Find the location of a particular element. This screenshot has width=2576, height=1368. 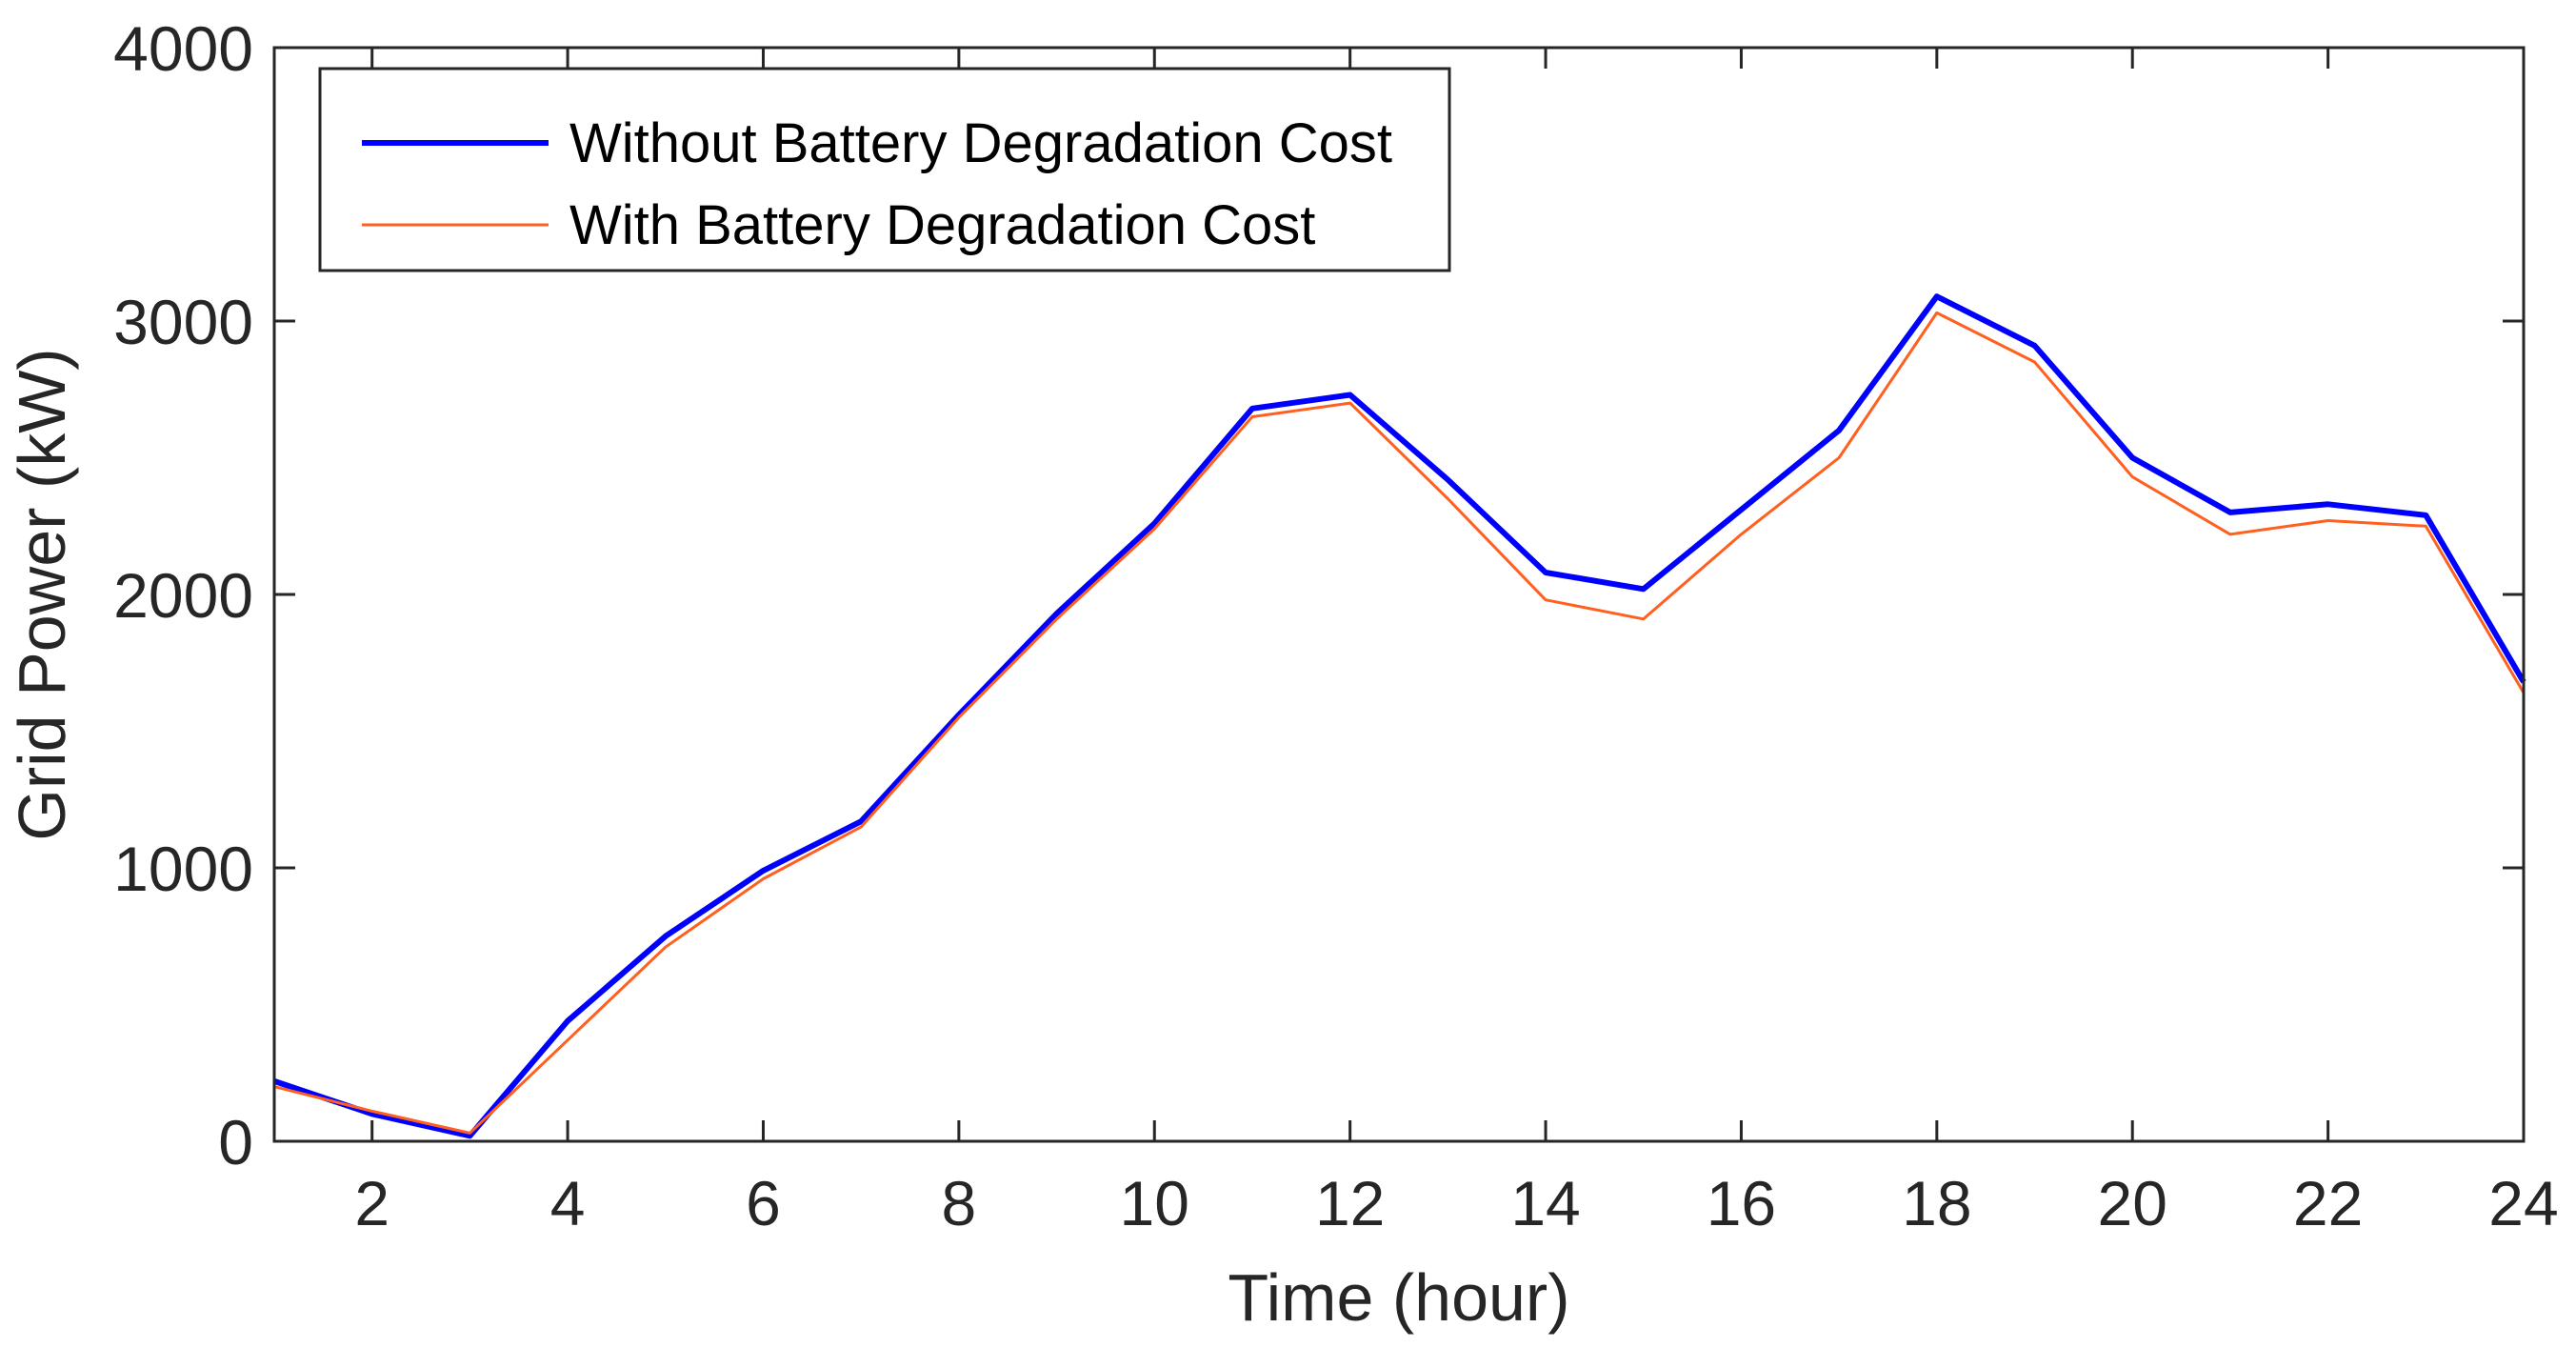

x-tick-label: 4 is located at coordinates (568, 1203).